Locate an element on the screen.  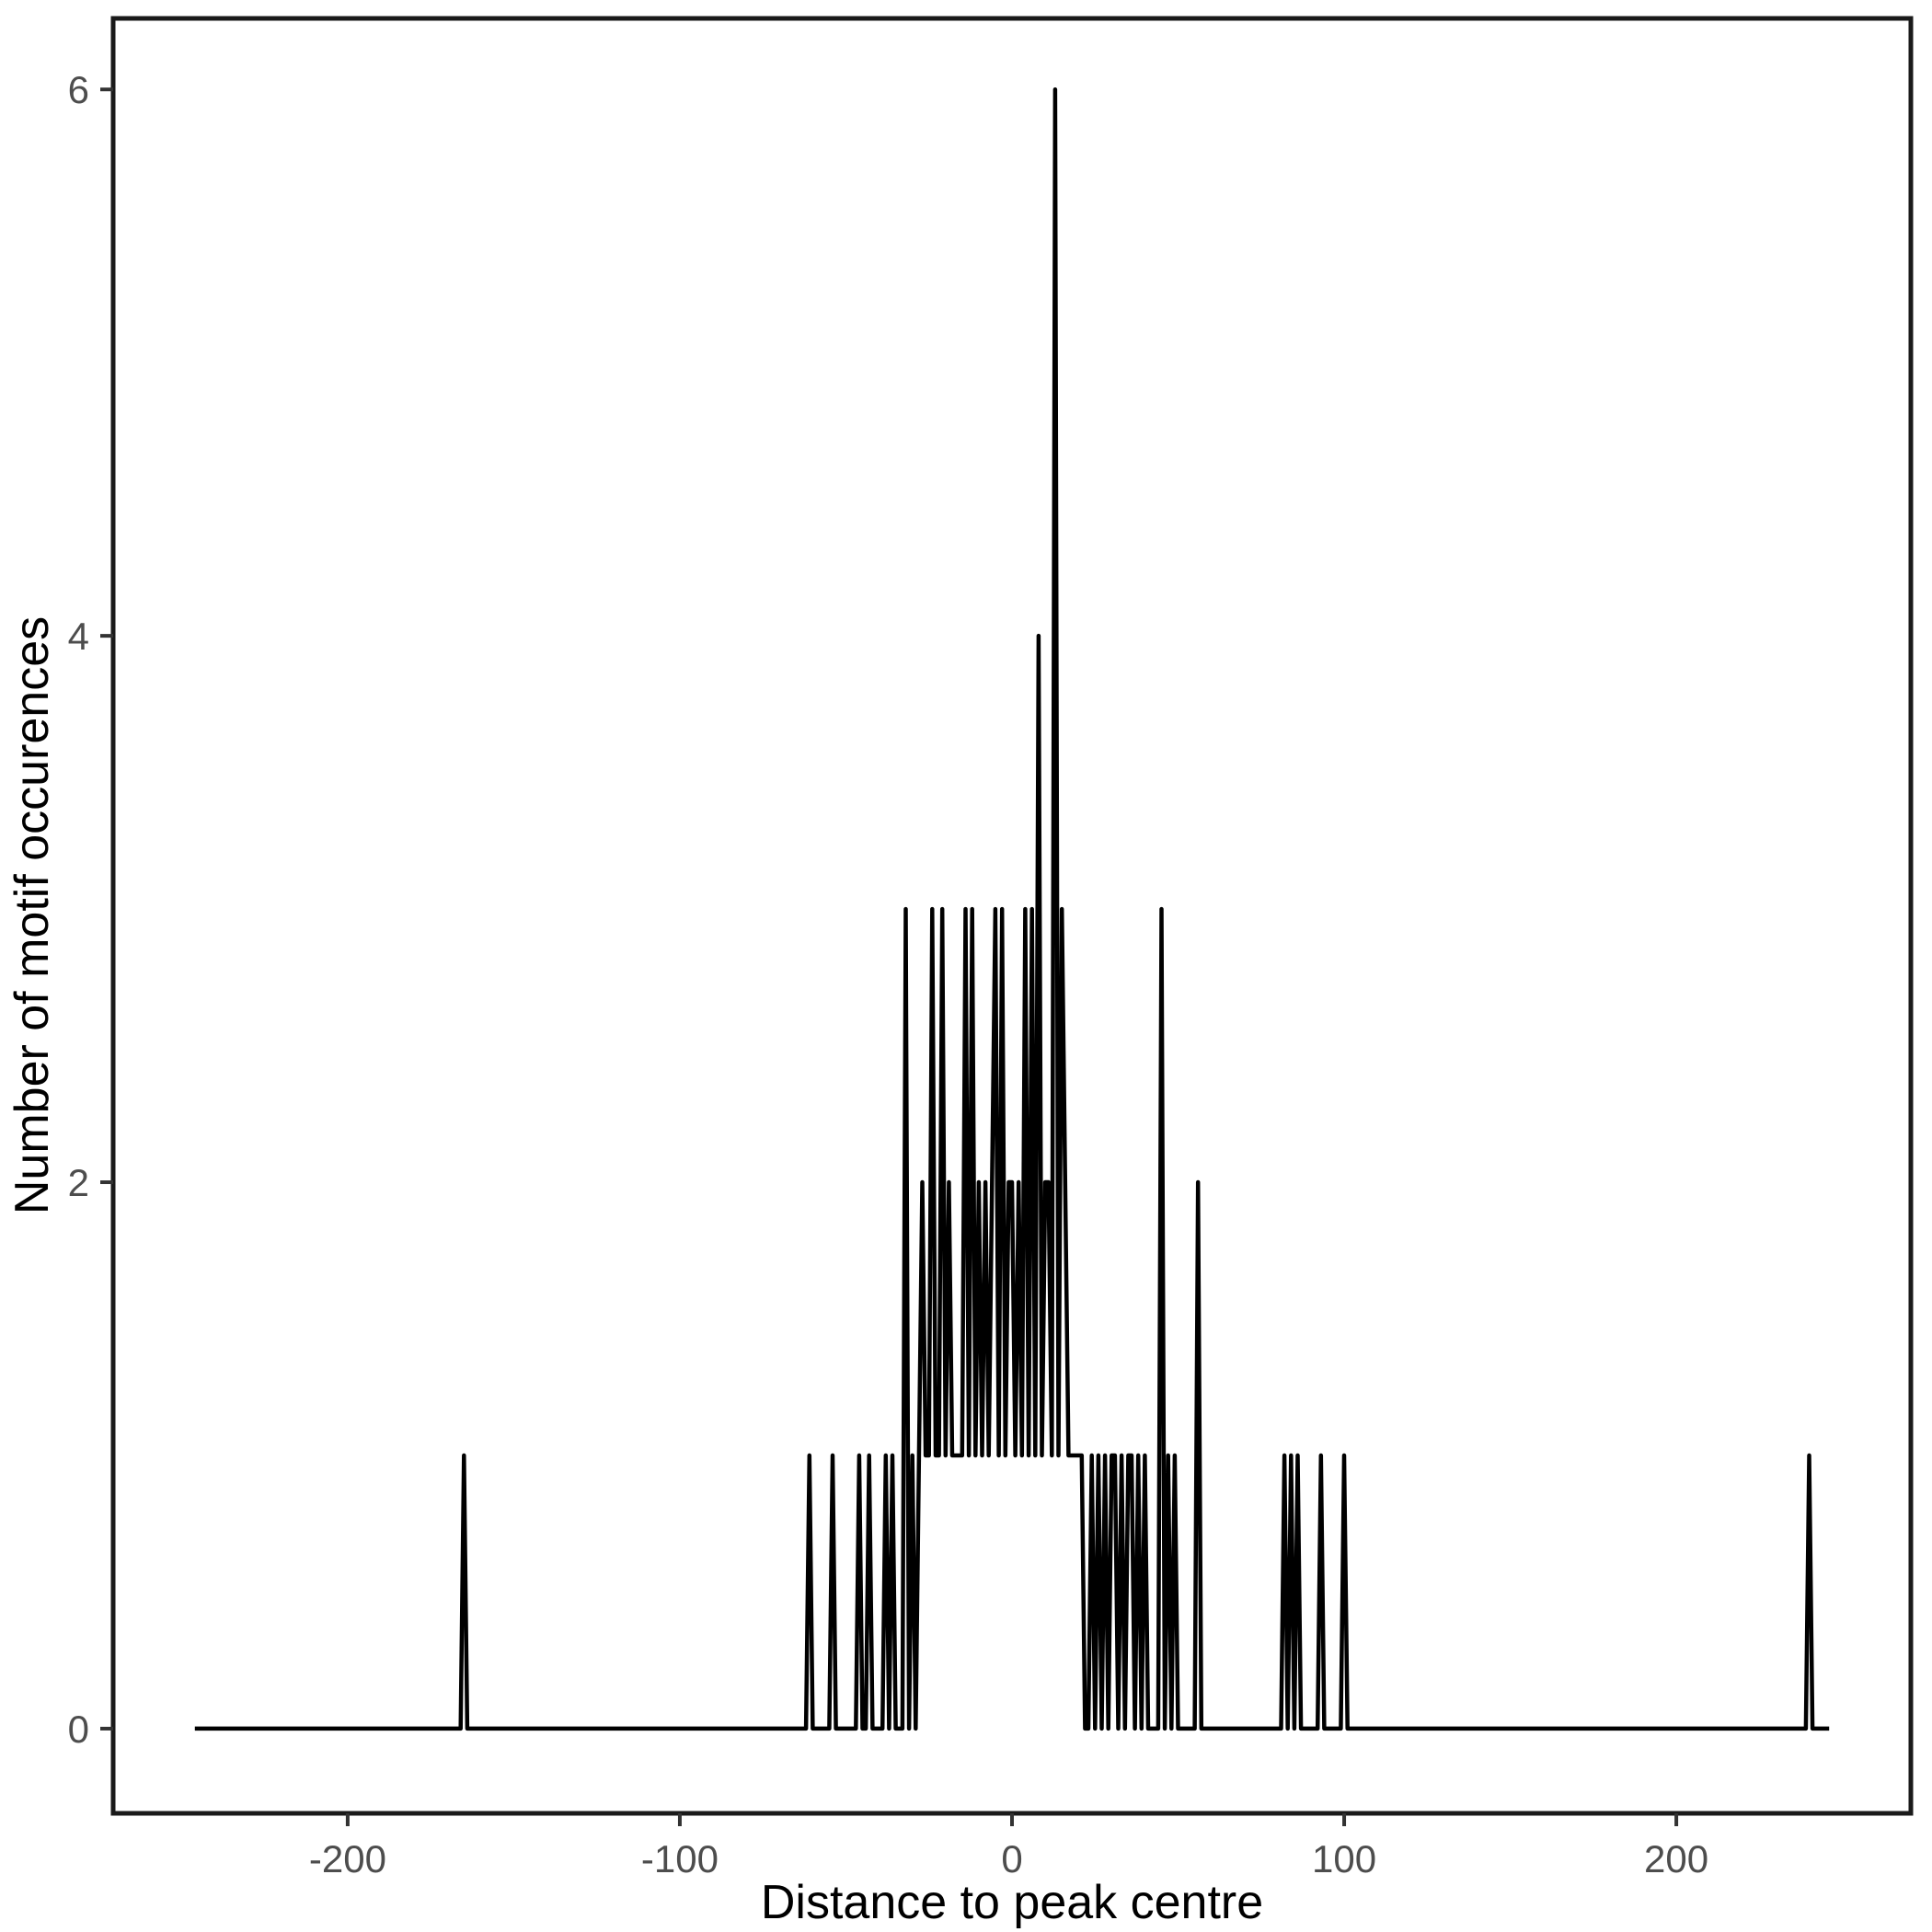
x-tick-label: -200 is located at coordinates (347, 1858).